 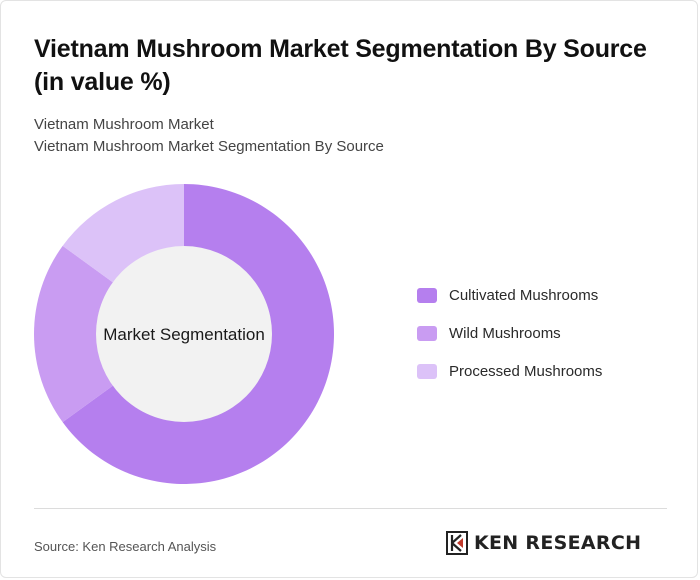 I want to click on source-note: Source: Ken Research Analysis, so click(x=125, y=546).